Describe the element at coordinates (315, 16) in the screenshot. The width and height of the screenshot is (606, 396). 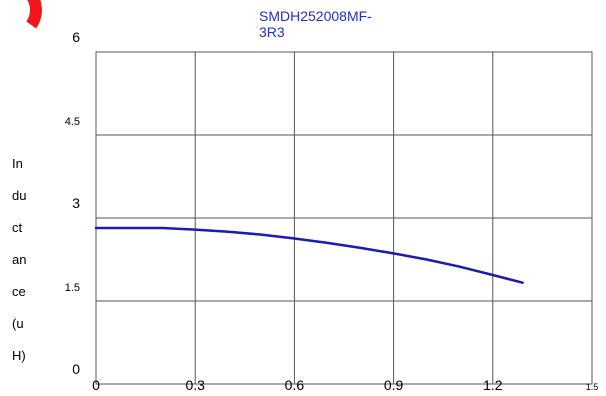
I see `chart-title-line-1: SMDH252008MF-` at that location.